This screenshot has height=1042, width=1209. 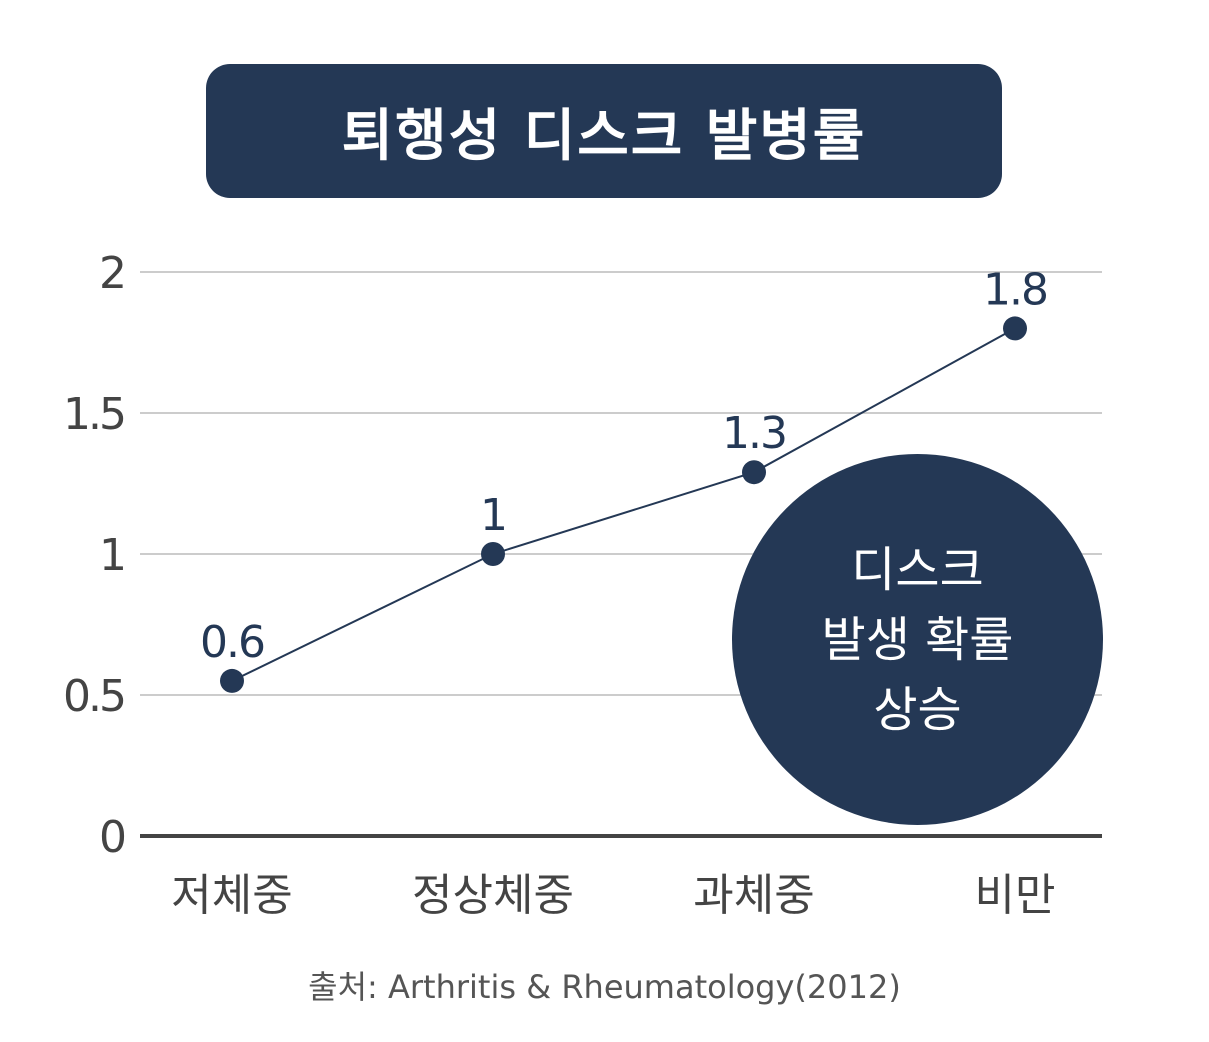 I want to click on callout-line-2: 발생 확률, so click(x=917, y=639).